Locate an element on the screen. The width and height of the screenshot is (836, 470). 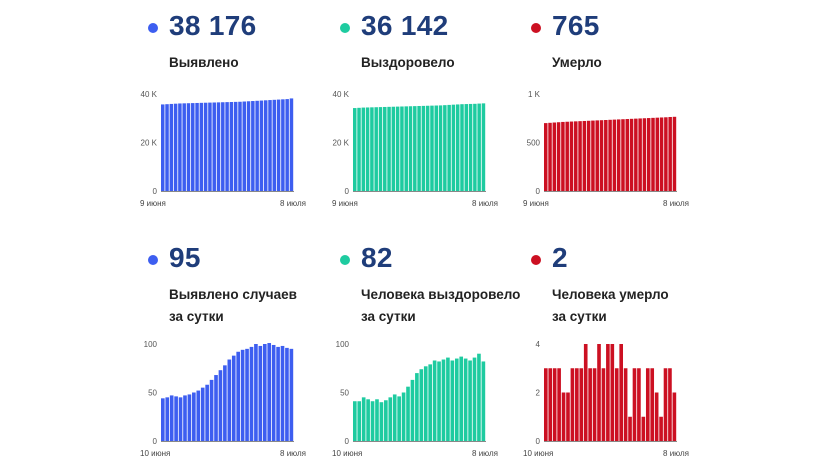
y-tick-label: 40 K is located at coordinates (341, 94).